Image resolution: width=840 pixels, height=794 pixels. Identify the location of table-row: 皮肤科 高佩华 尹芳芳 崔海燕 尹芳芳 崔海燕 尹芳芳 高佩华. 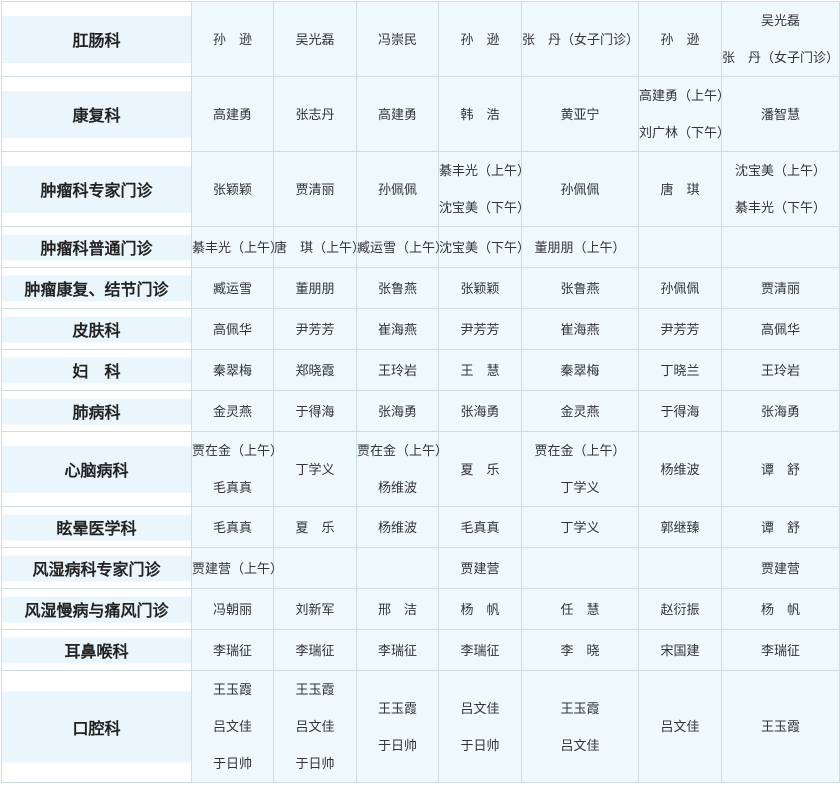
(420, 329).